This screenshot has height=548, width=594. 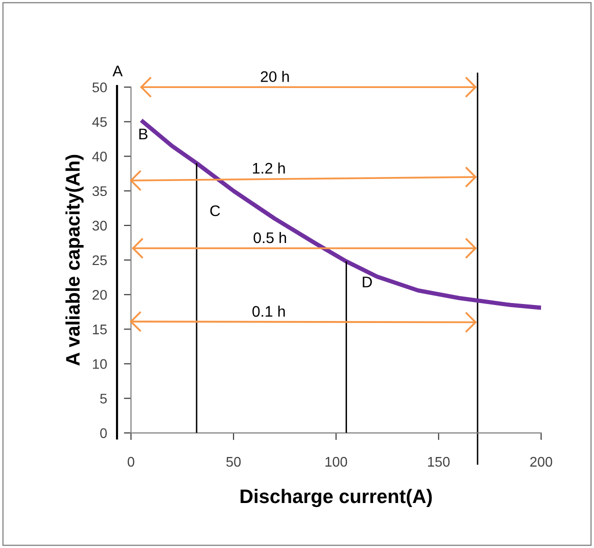 What do you see at coordinates (99, 364) in the screenshot?
I see `y-tick-label: 10` at bounding box center [99, 364].